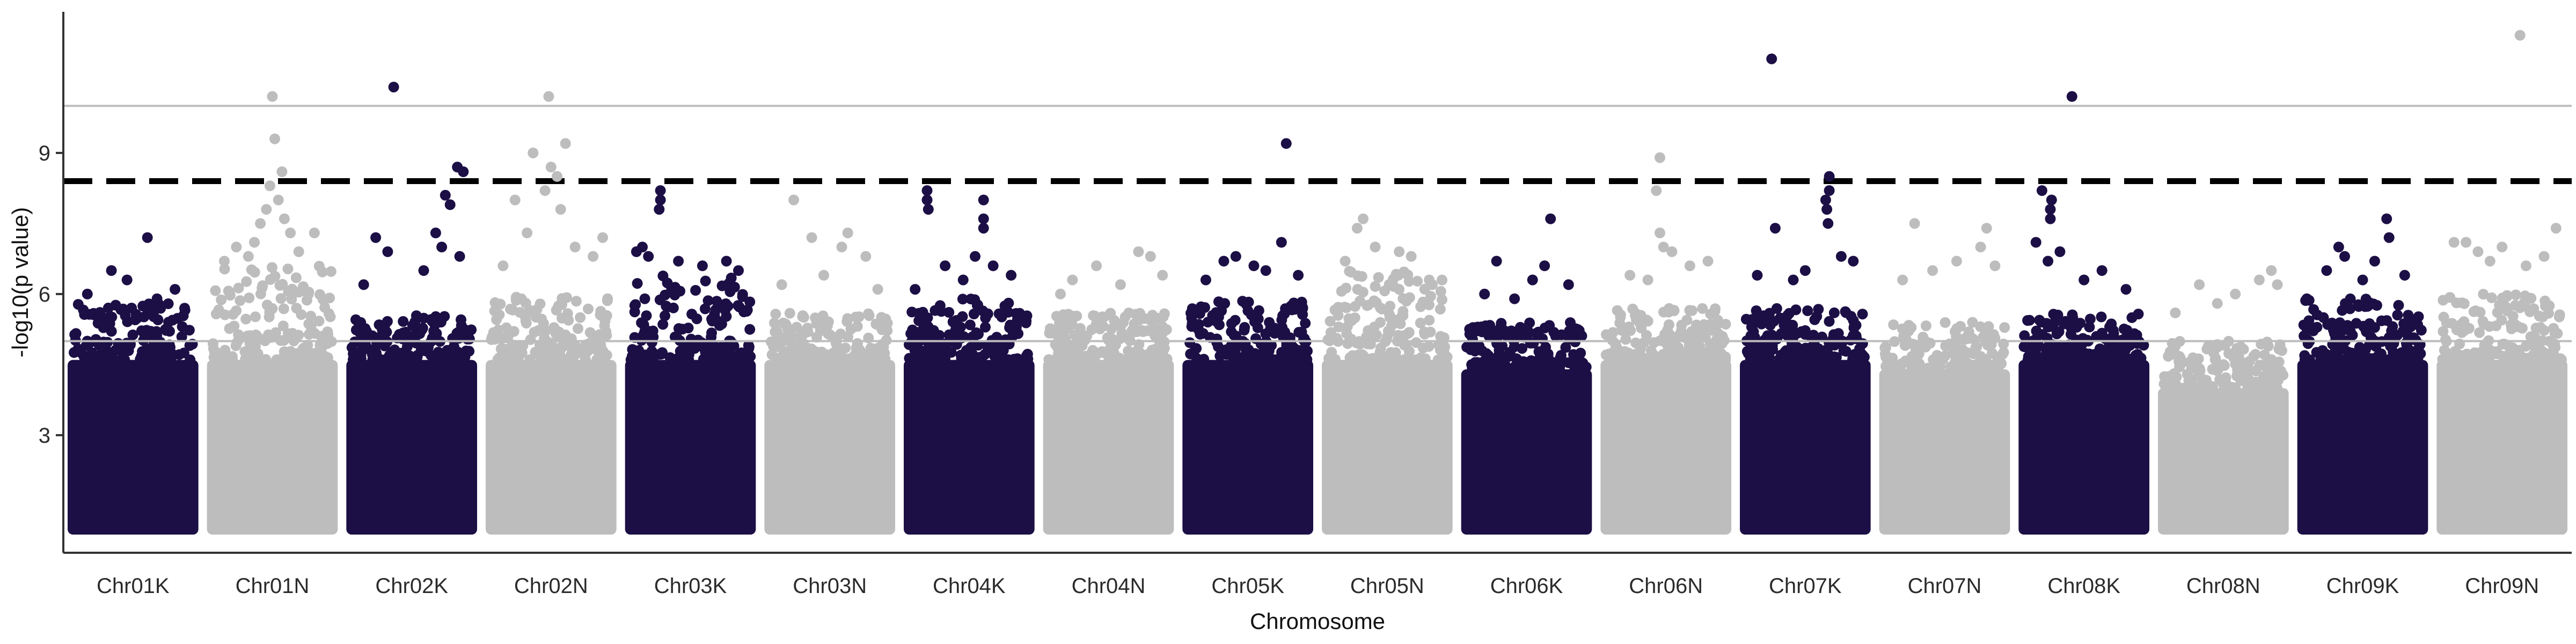 The width and height of the screenshot is (2576, 644). I want to click on x-tick-label-Chr03N: Chr03N, so click(830, 586).